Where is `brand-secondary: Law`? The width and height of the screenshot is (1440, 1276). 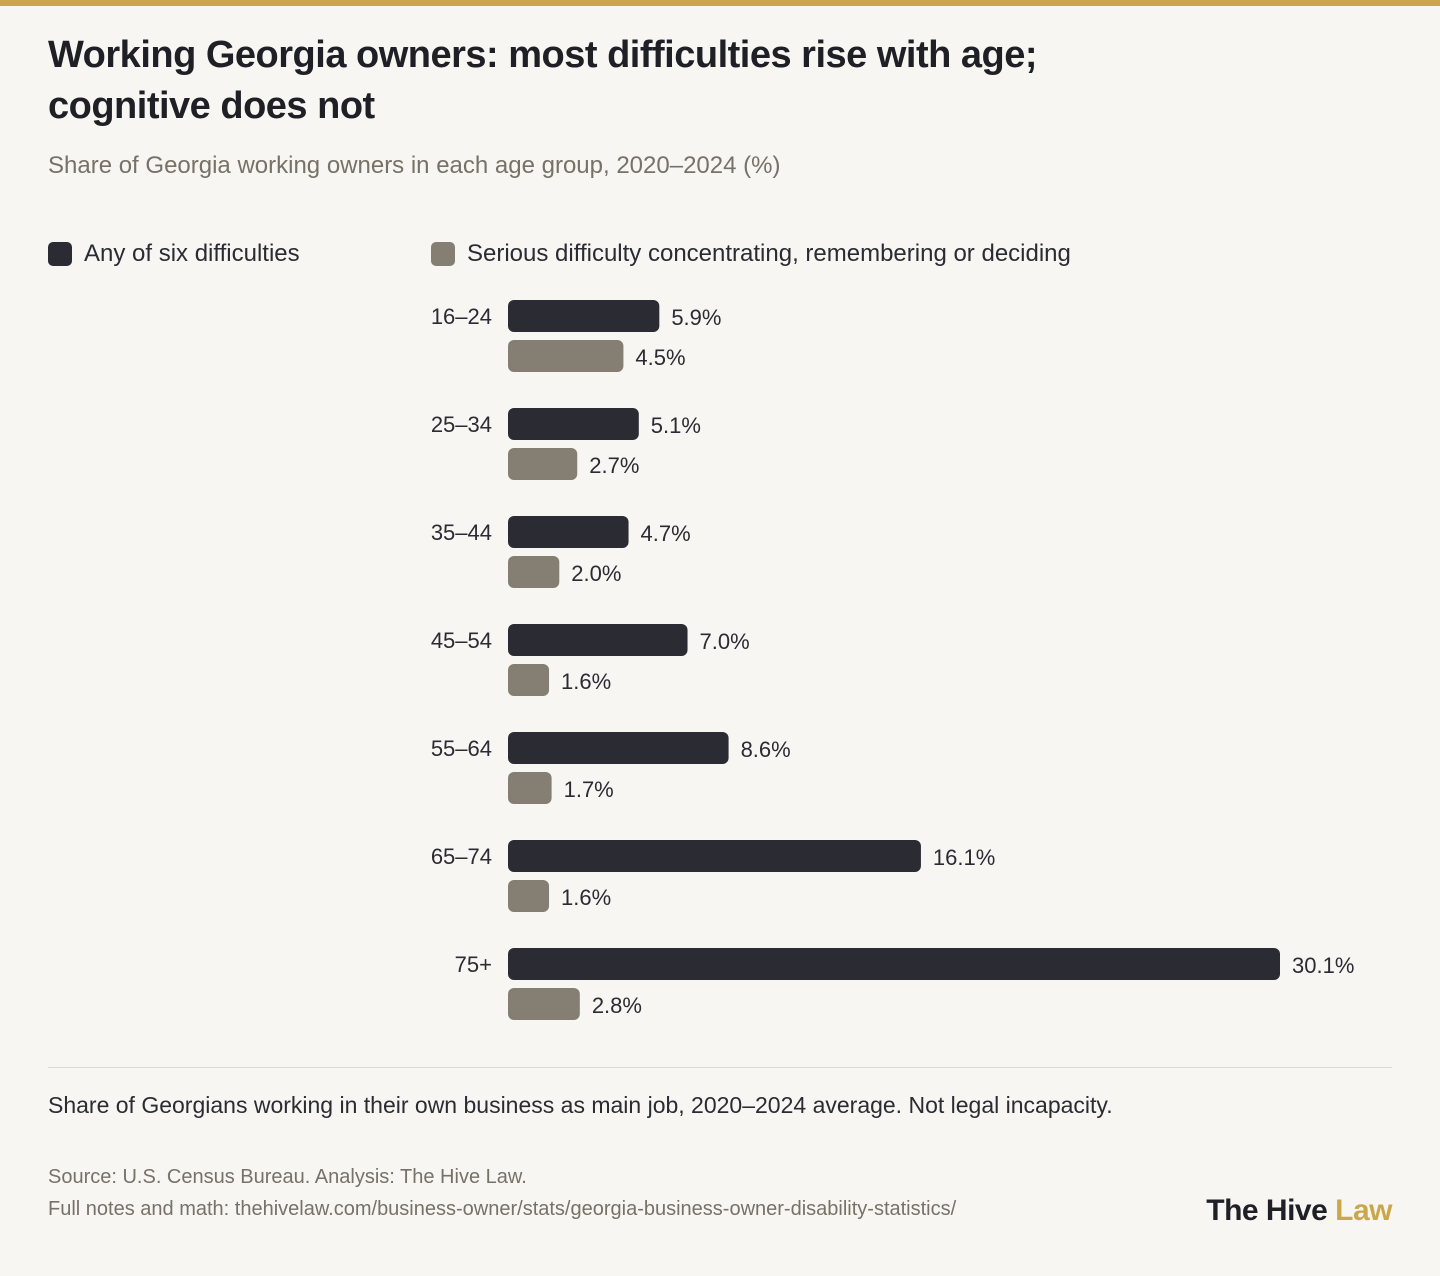
brand-secondary: Law is located at coordinates (1363, 1210).